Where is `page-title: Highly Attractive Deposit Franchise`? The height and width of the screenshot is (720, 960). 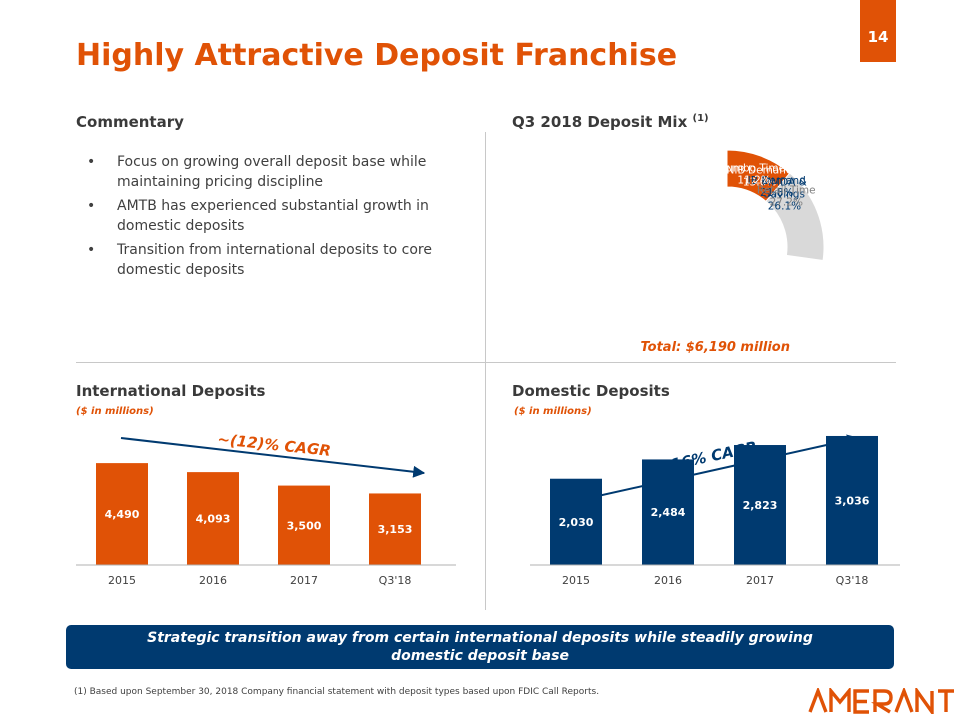 page-title: Highly Attractive Deposit Franchise is located at coordinates (377, 55).